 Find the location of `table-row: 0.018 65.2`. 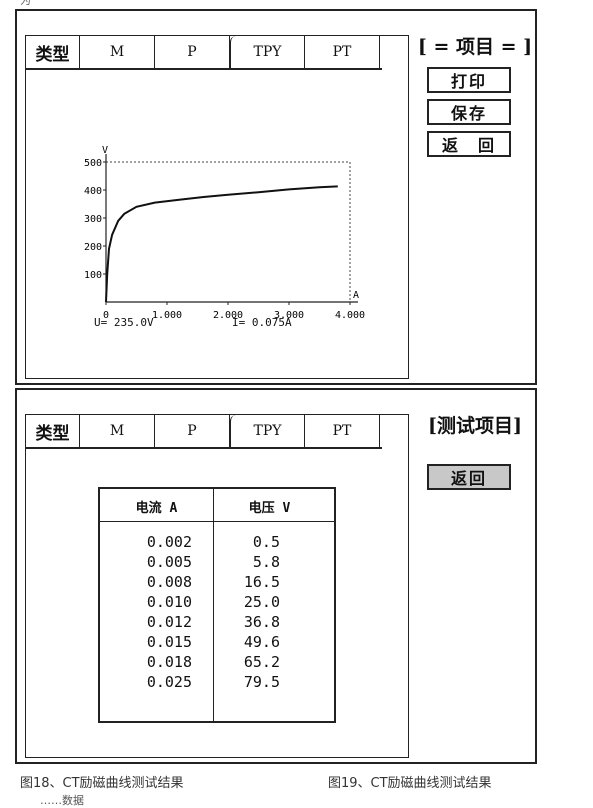

table-row: 0.018 65.2 is located at coordinates (217, 663).